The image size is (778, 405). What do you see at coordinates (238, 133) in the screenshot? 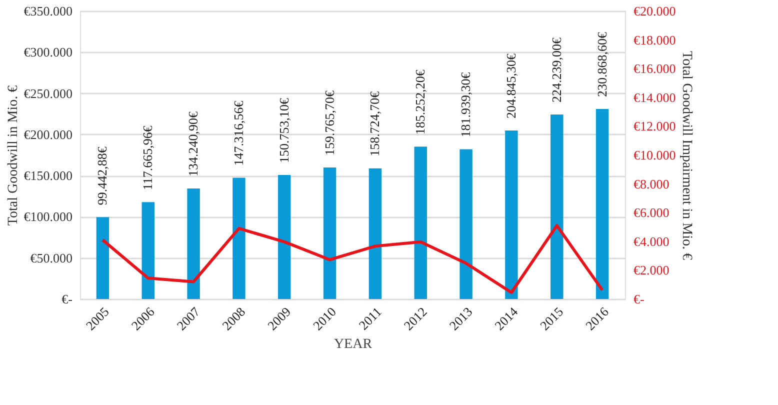
I see `data-label: 147.316,56€` at bounding box center [238, 133].